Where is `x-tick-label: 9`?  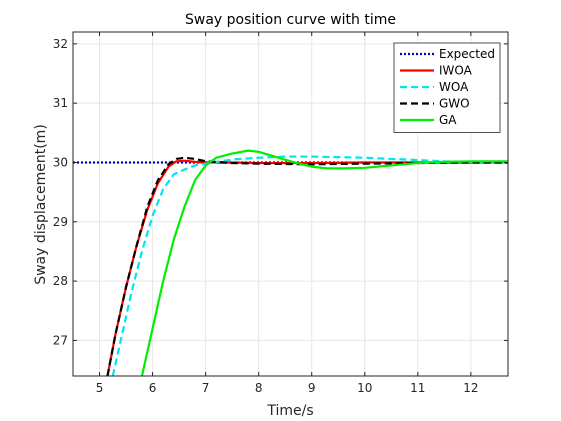
x-tick-label: 9 is located at coordinates (312, 388).